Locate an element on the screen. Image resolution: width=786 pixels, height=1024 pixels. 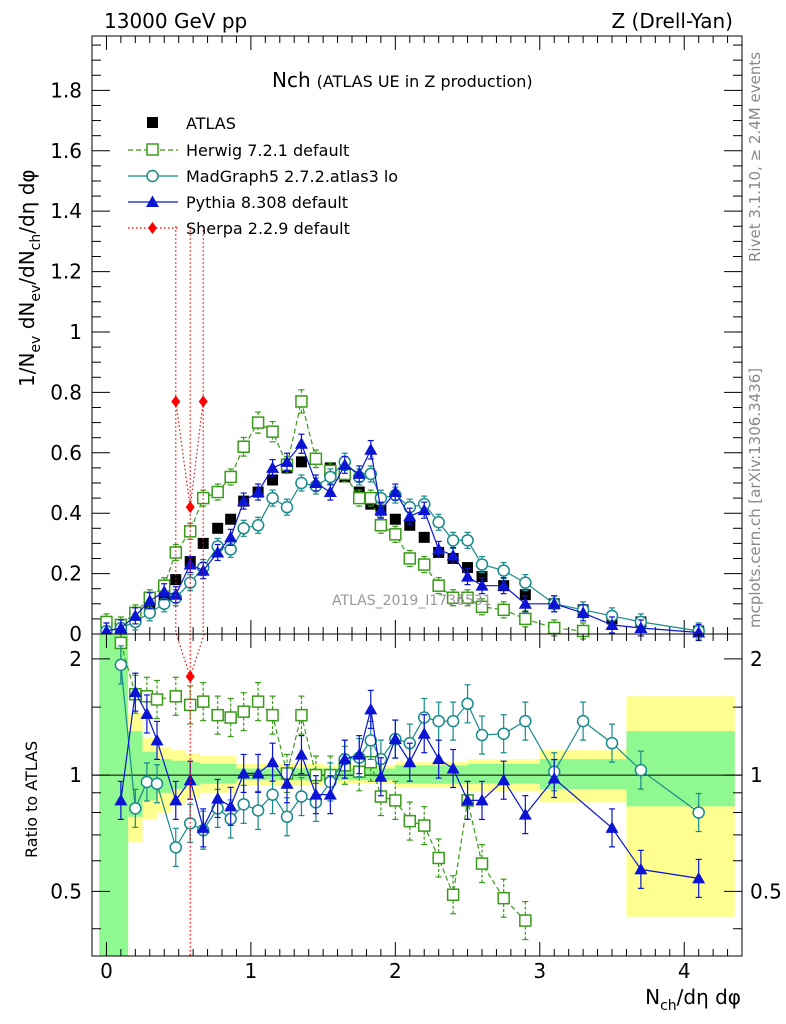
ratio-band-outer is located at coordinates (680, 806).